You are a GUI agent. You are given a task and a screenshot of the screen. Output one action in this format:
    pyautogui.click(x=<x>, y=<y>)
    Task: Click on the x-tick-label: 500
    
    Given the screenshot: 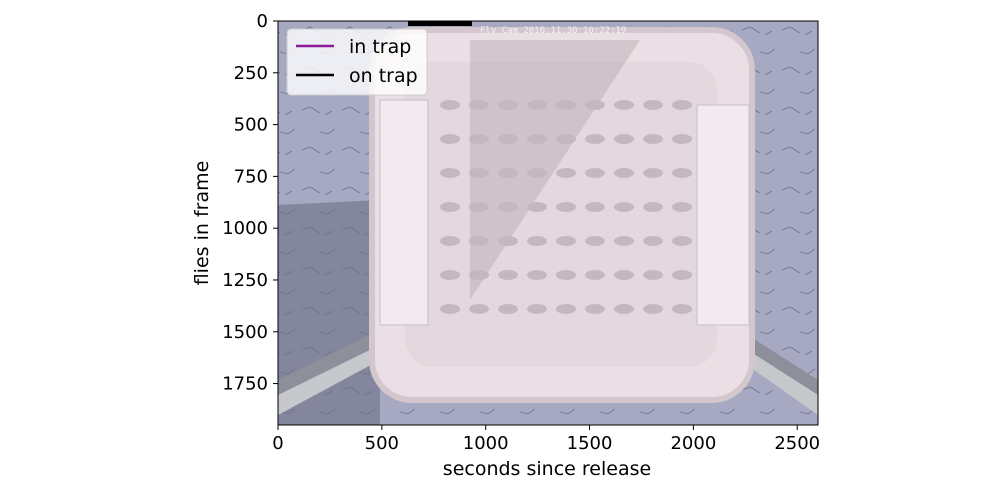 What is the action you would take?
    pyautogui.click(x=382, y=443)
    